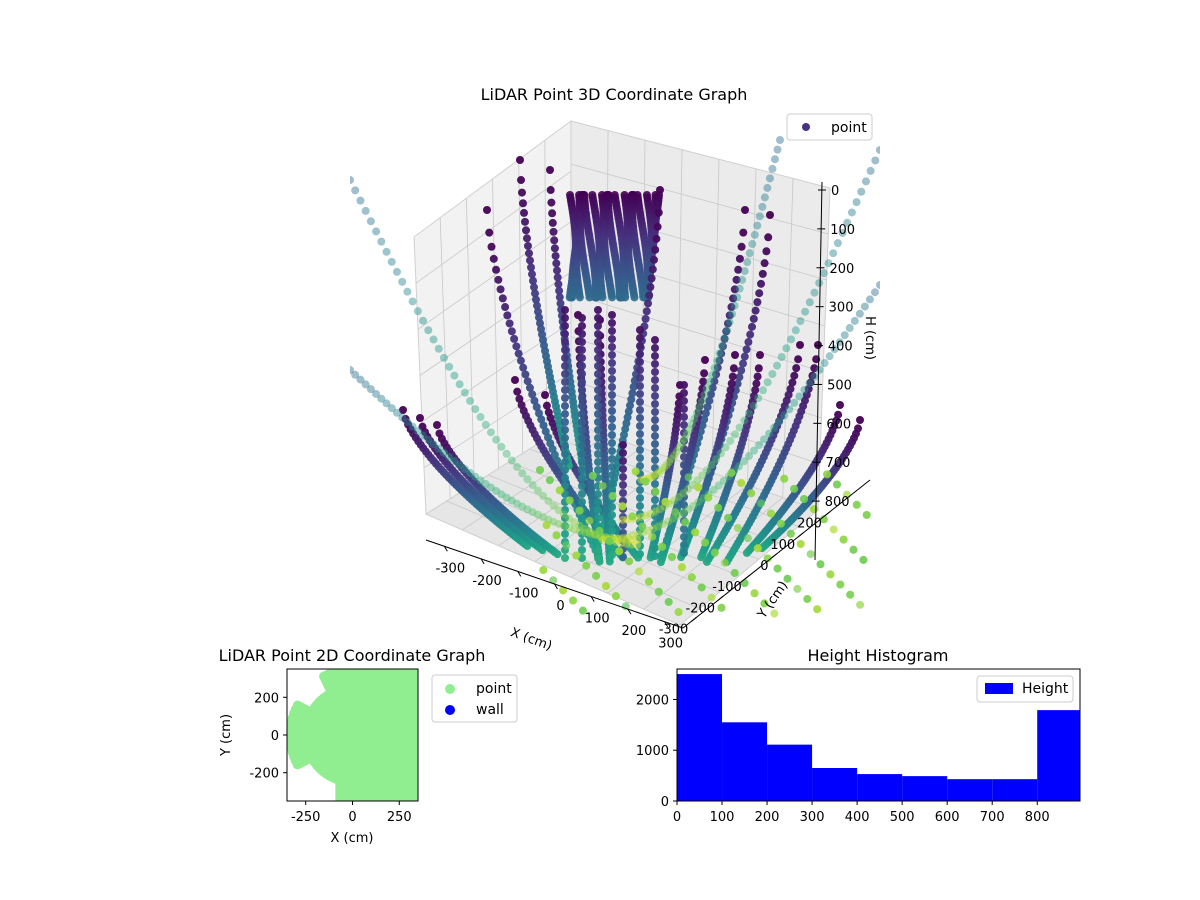 The image size is (1200, 900). What do you see at coordinates (809, 524) in the screenshot?
I see `y-tick-label-3d: 200` at bounding box center [809, 524].